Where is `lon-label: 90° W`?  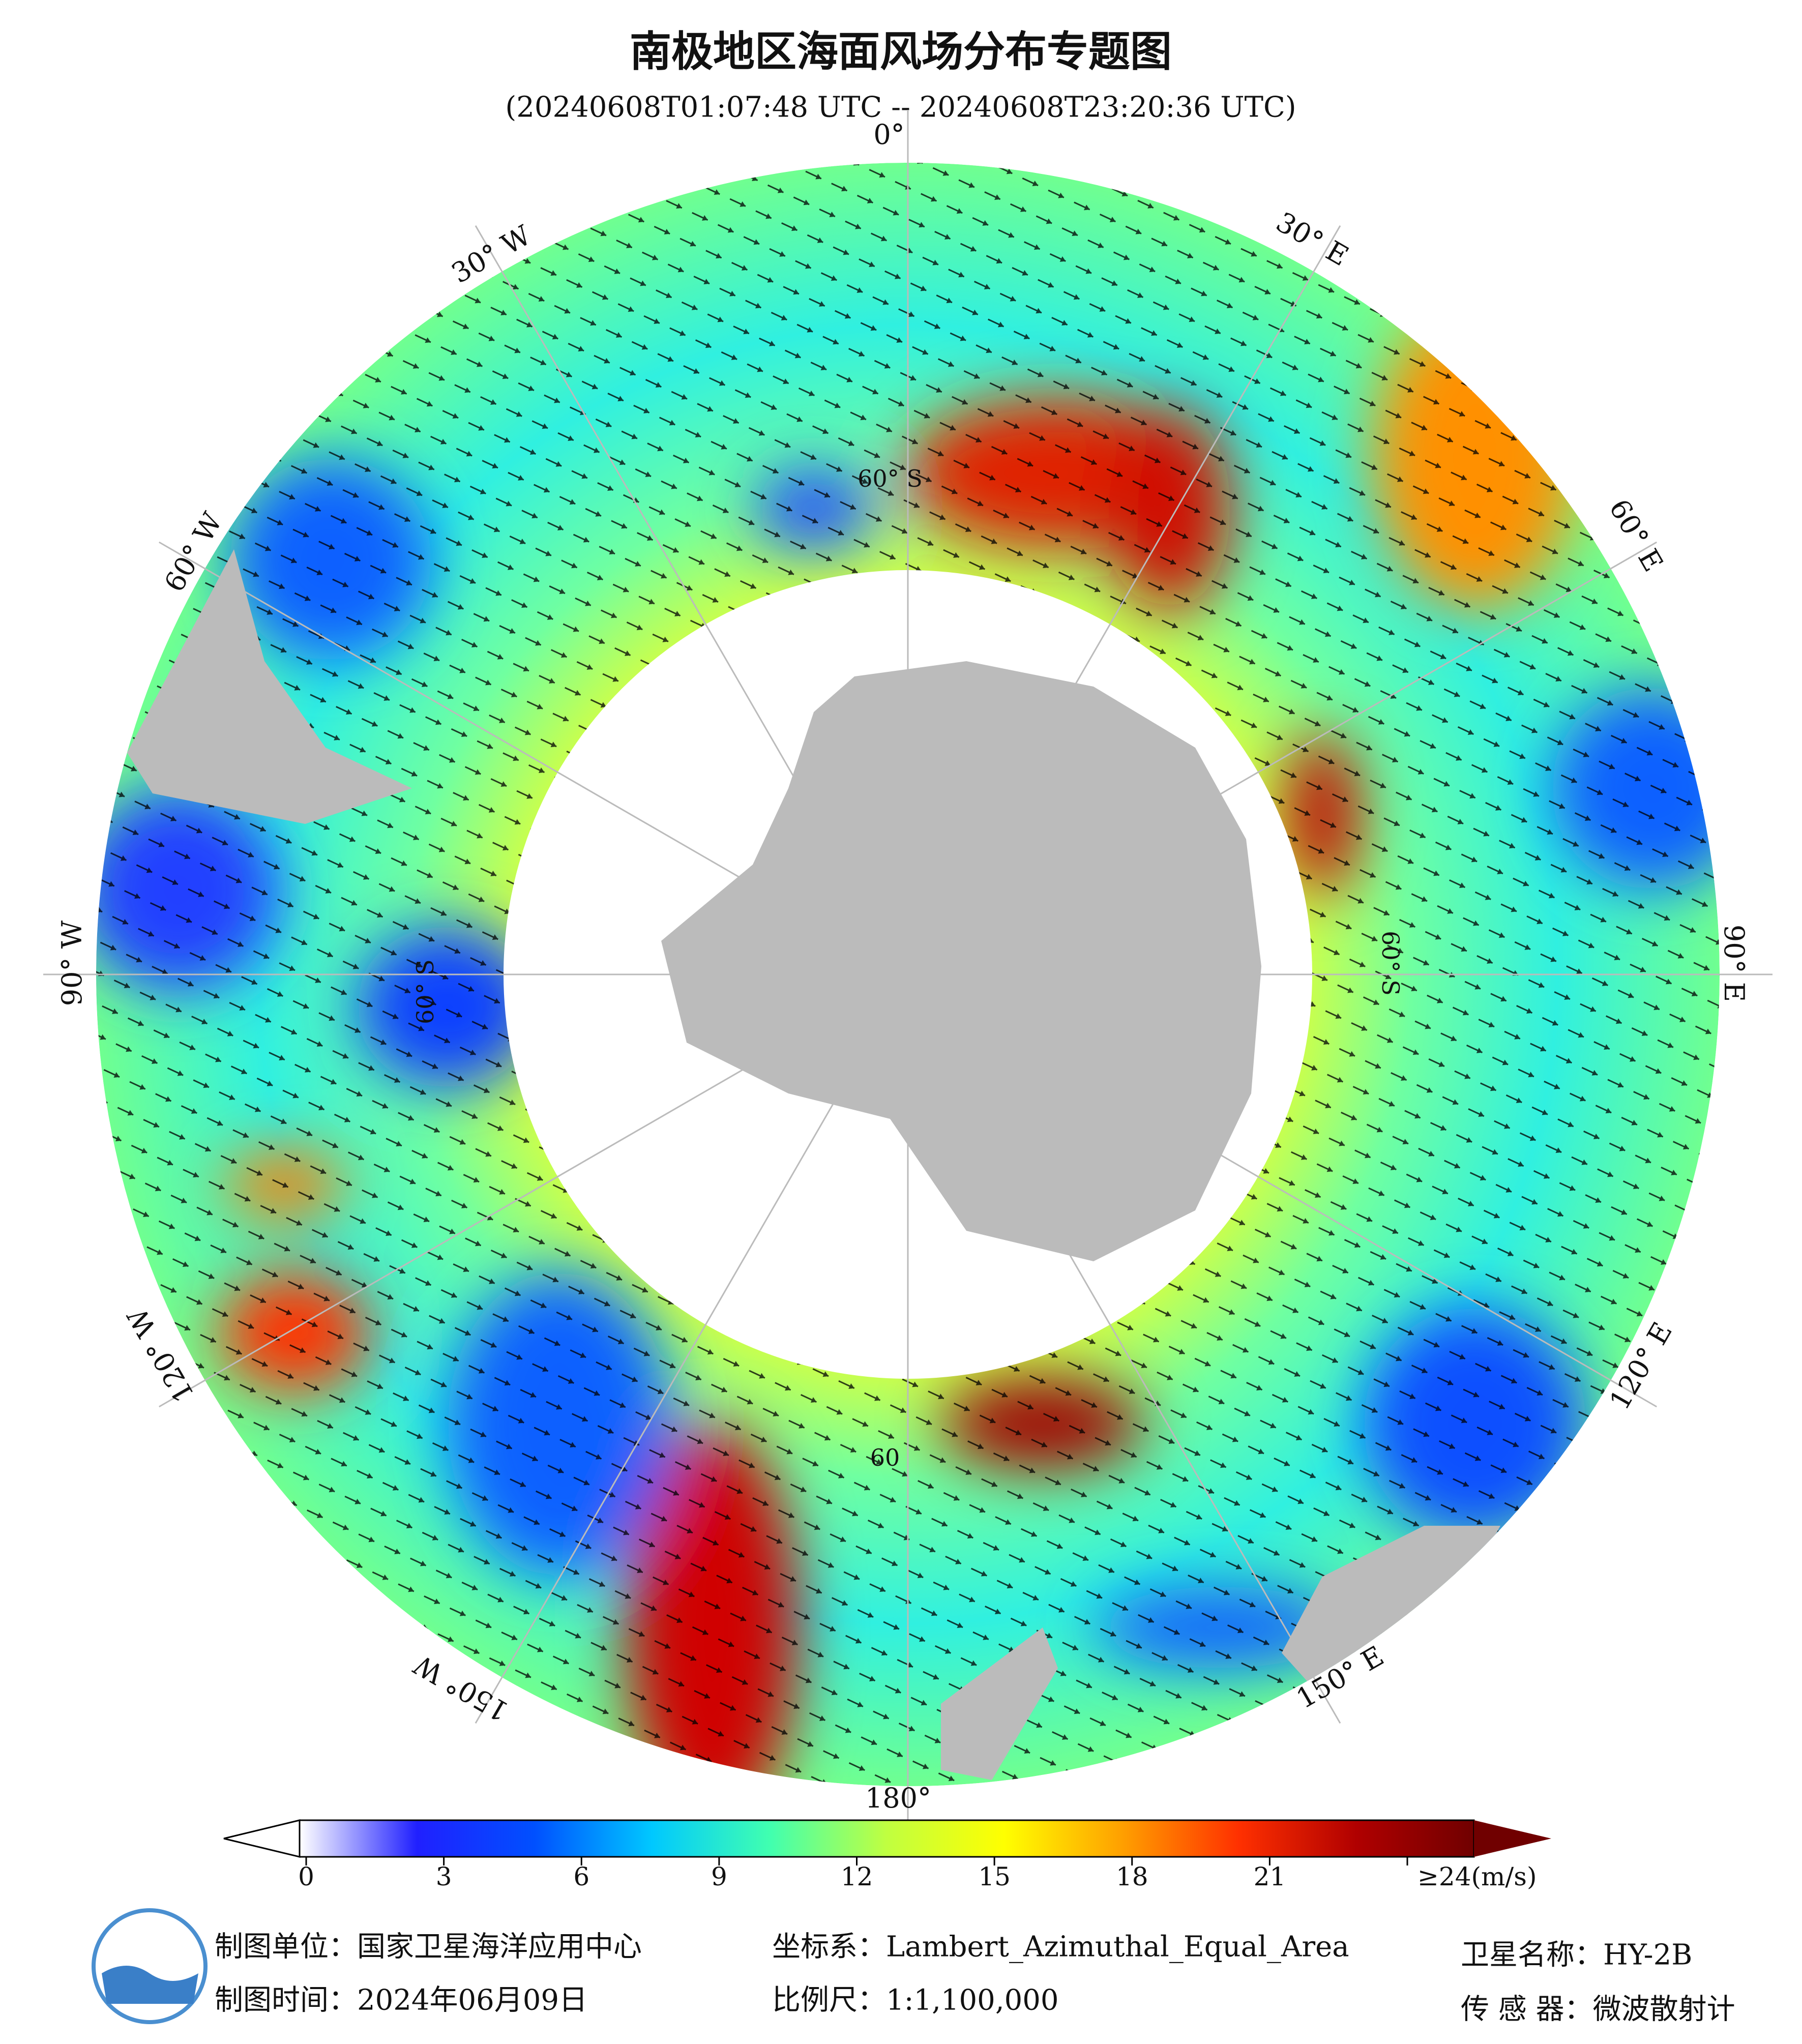
lon-label: 90° W is located at coordinates (72, 963).